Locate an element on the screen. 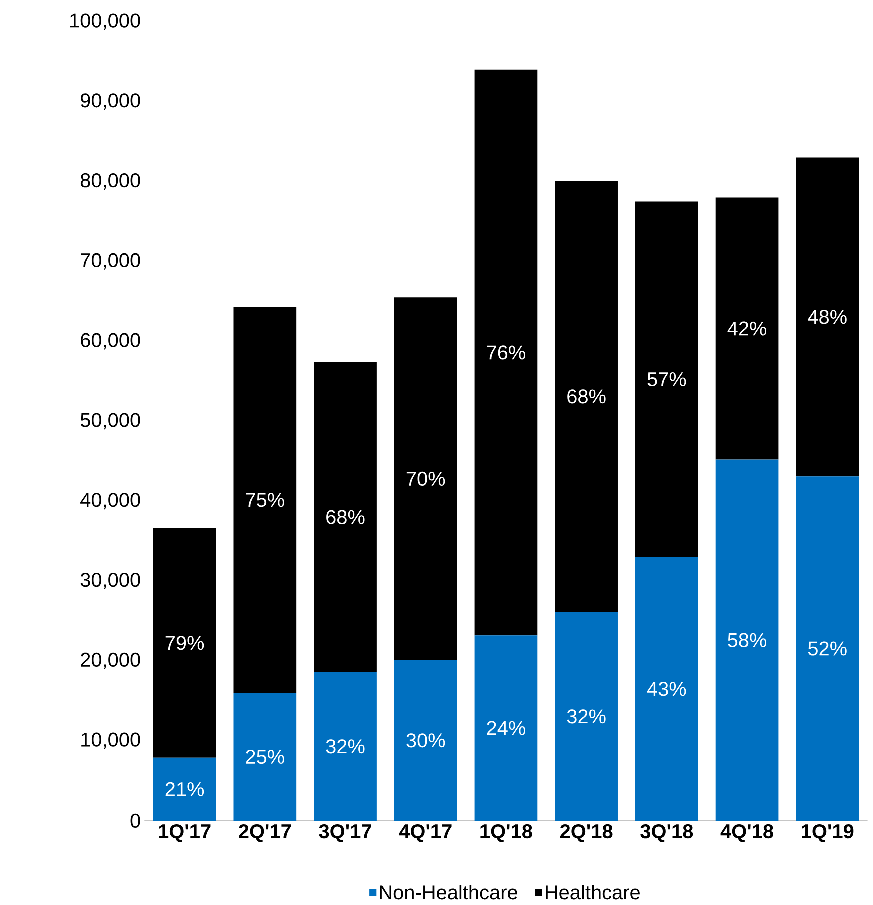 This screenshot has width=873, height=905. legend-label: Non-Healthcare is located at coordinates (449, 892).